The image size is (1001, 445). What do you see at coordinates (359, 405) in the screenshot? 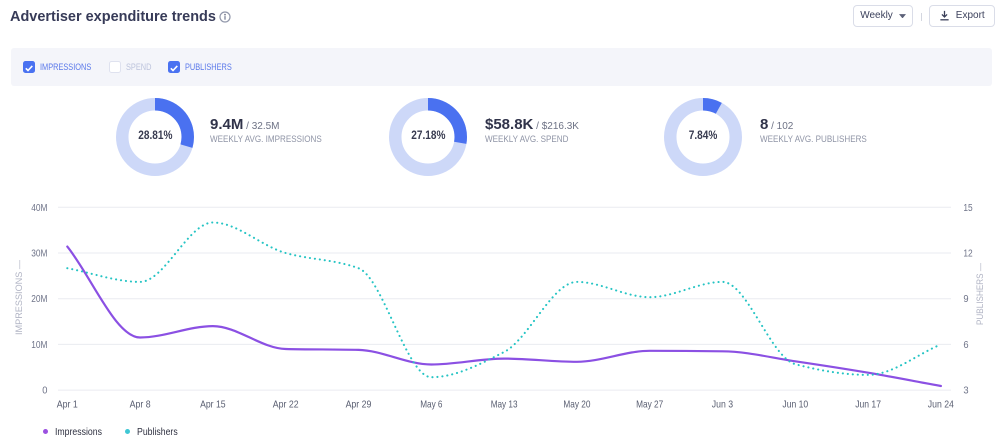
I see `svg-text: Apr 29` at bounding box center [359, 405].